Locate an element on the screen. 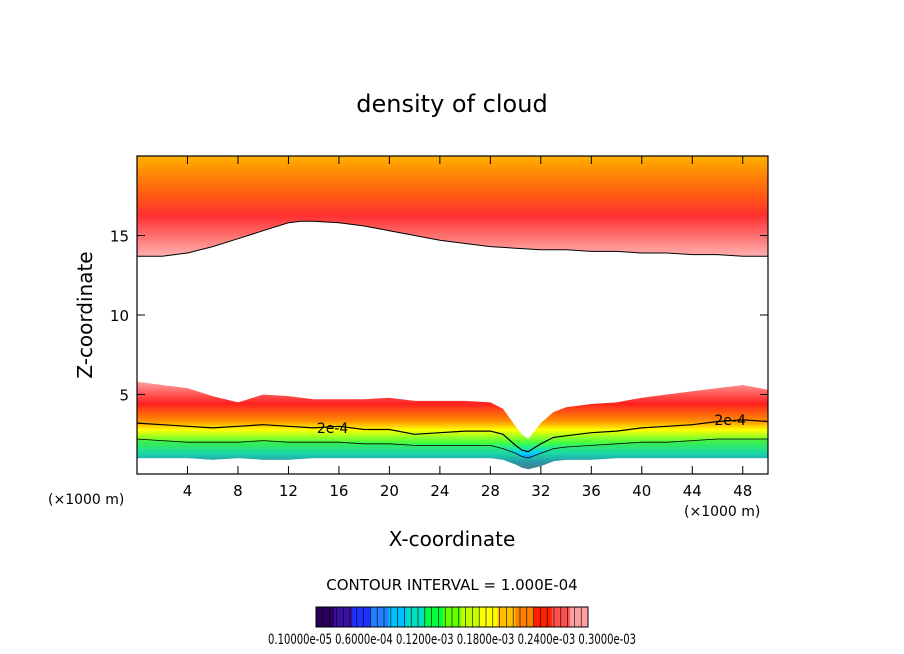 This screenshot has width=904, height=654. upper-cloud-layer is located at coordinates (452, 206).